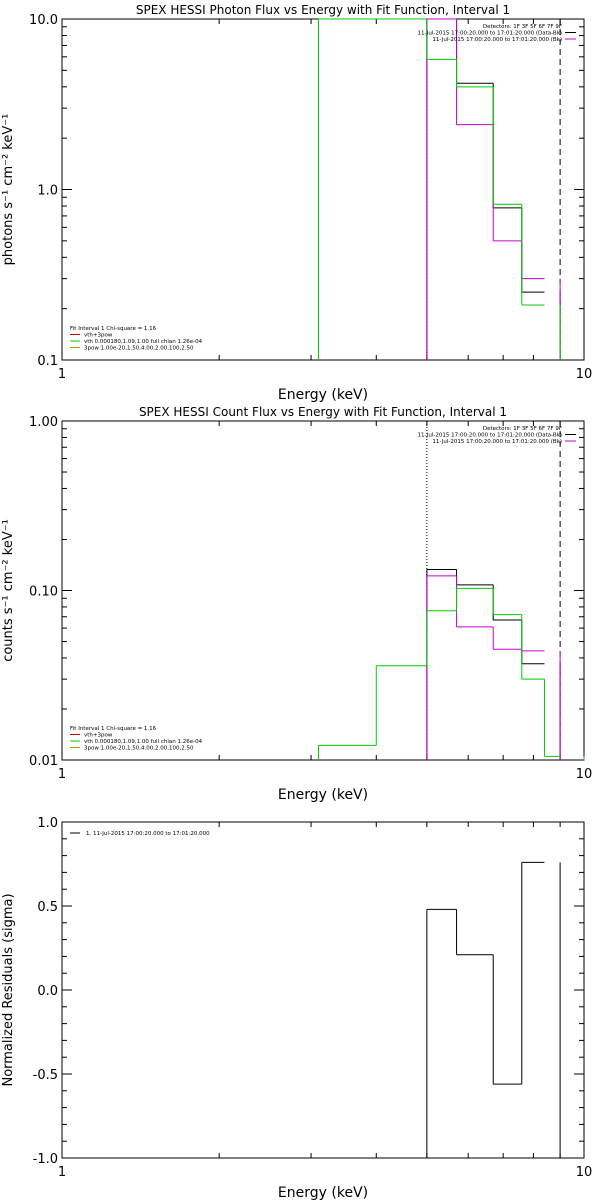  I want to click on y-tick-label: 0.01, so click(43, 761).